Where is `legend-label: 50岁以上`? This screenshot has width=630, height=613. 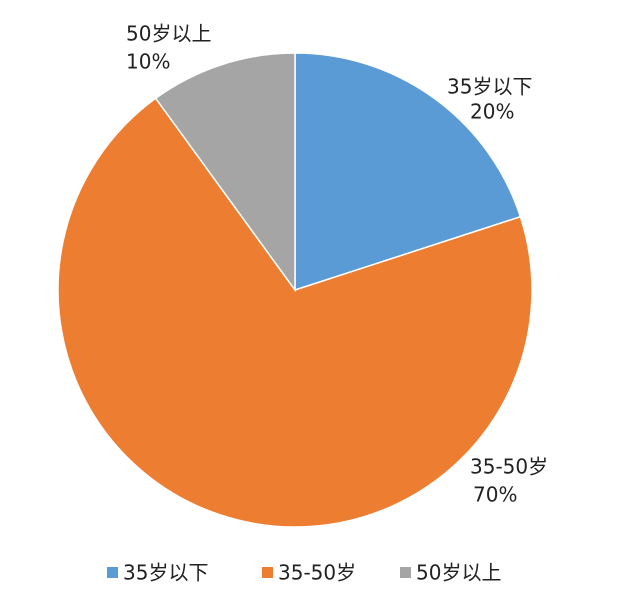
legend-label: 50岁以上 is located at coordinates (458, 573).